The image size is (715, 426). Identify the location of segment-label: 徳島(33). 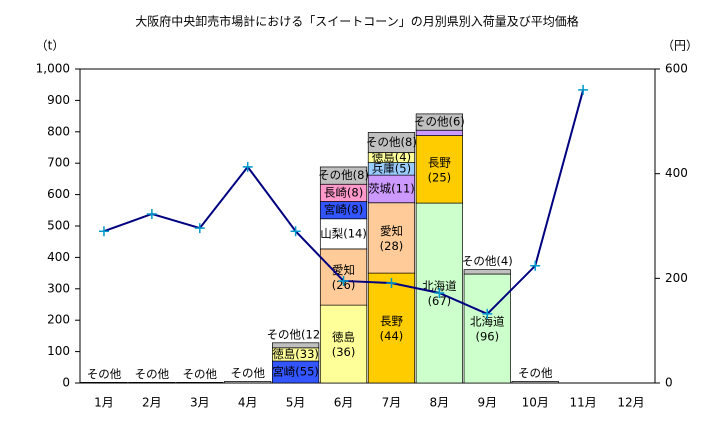
(295, 354).